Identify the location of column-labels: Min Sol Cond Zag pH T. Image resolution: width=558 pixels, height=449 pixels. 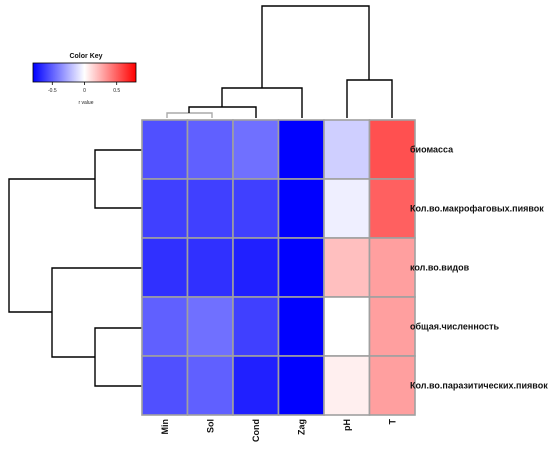
(278, 431).